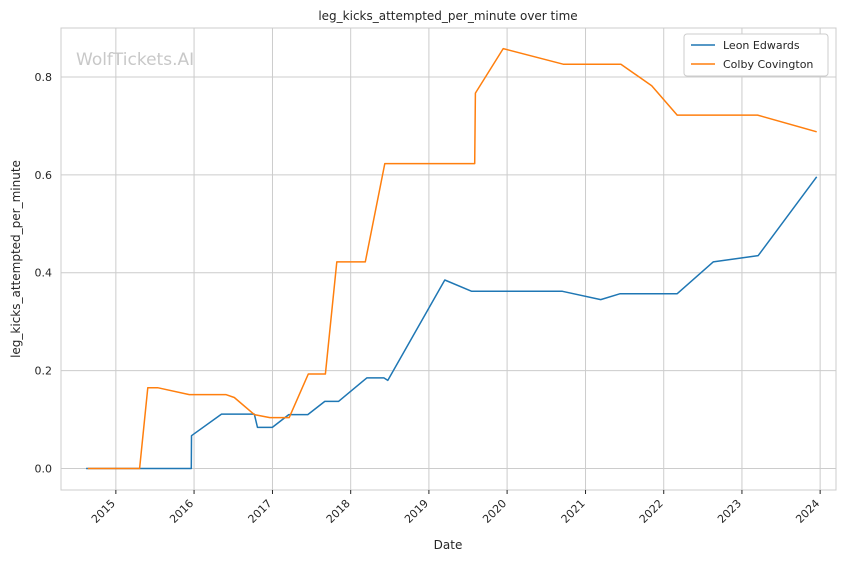 The image size is (844, 561). I want to click on x-tick-label: 2021, so click(573, 511).